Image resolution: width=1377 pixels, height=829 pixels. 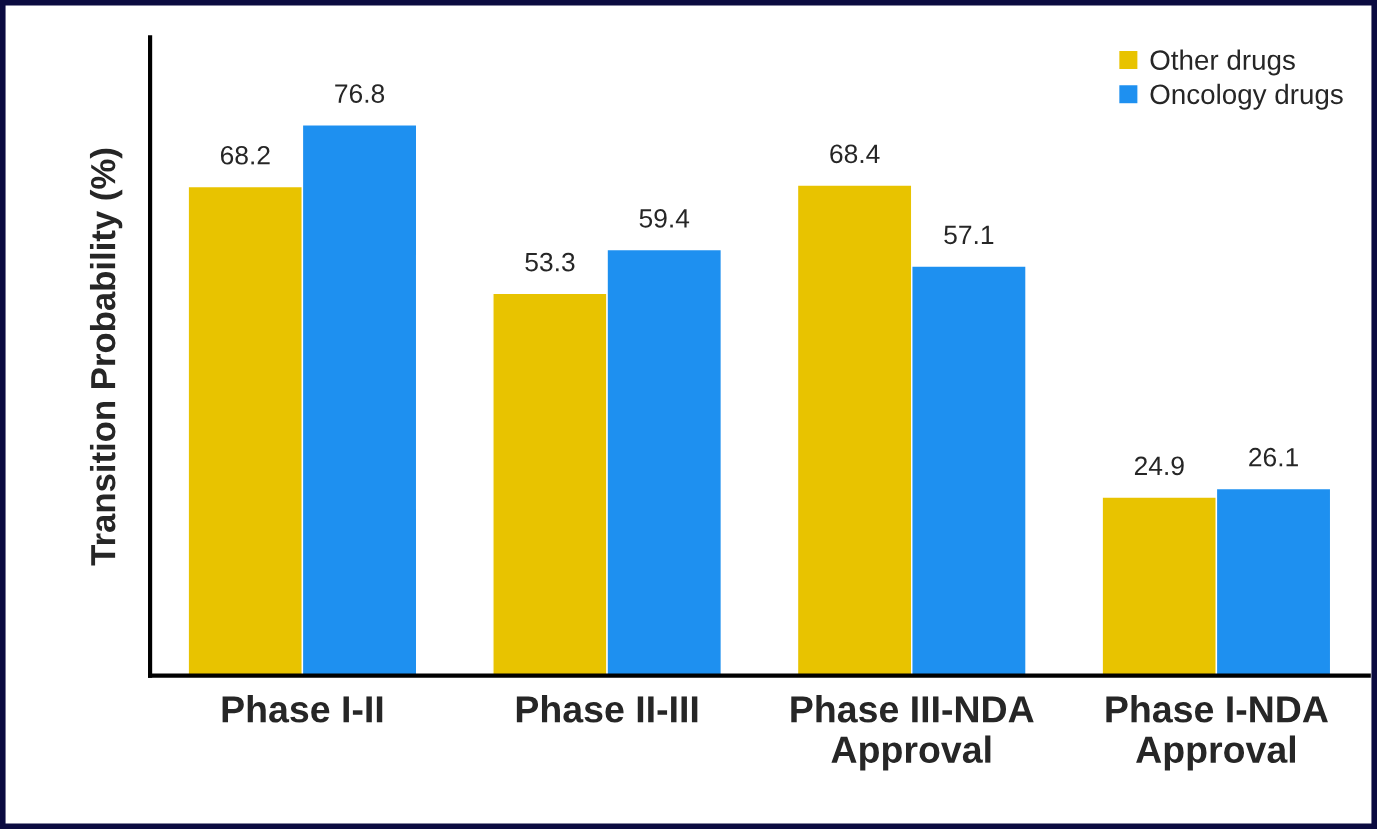 I want to click on x-tick-label: Phase III-NDA Approval, so click(x=912, y=733).